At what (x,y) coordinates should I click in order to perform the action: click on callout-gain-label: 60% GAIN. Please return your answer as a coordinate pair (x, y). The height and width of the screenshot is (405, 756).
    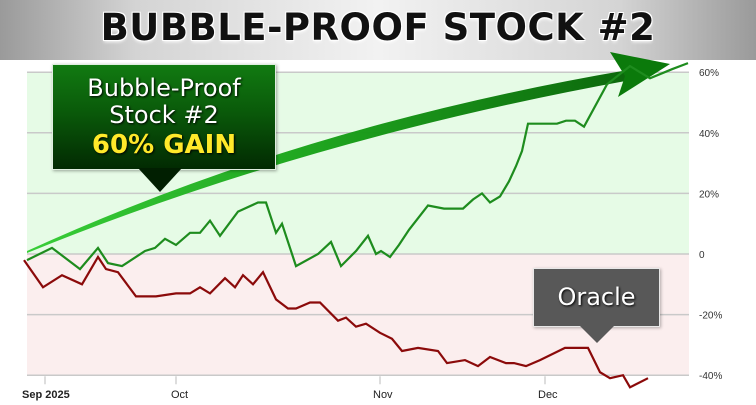
    Looking at the image, I should click on (164, 145).